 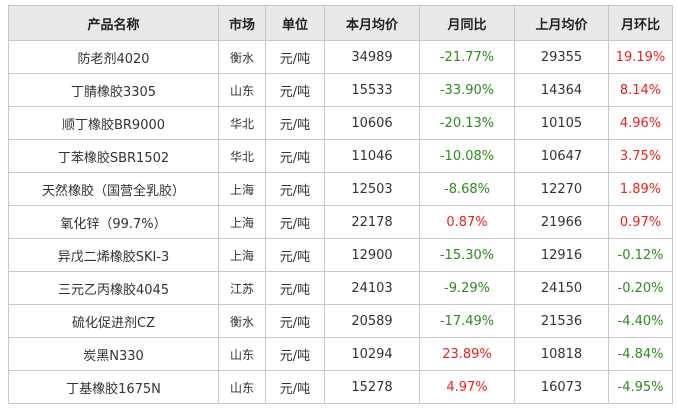 I want to click on previous-price-cell: 12916, so click(x=561, y=255).